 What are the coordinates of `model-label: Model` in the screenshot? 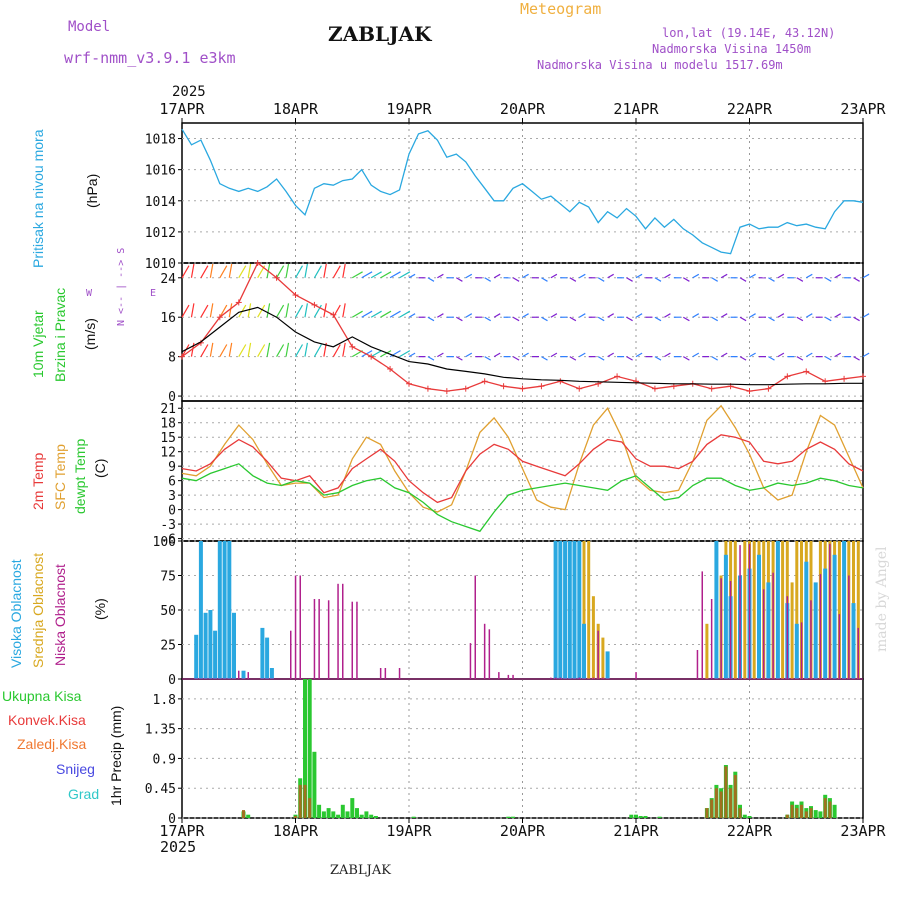 It's located at (89, 27).